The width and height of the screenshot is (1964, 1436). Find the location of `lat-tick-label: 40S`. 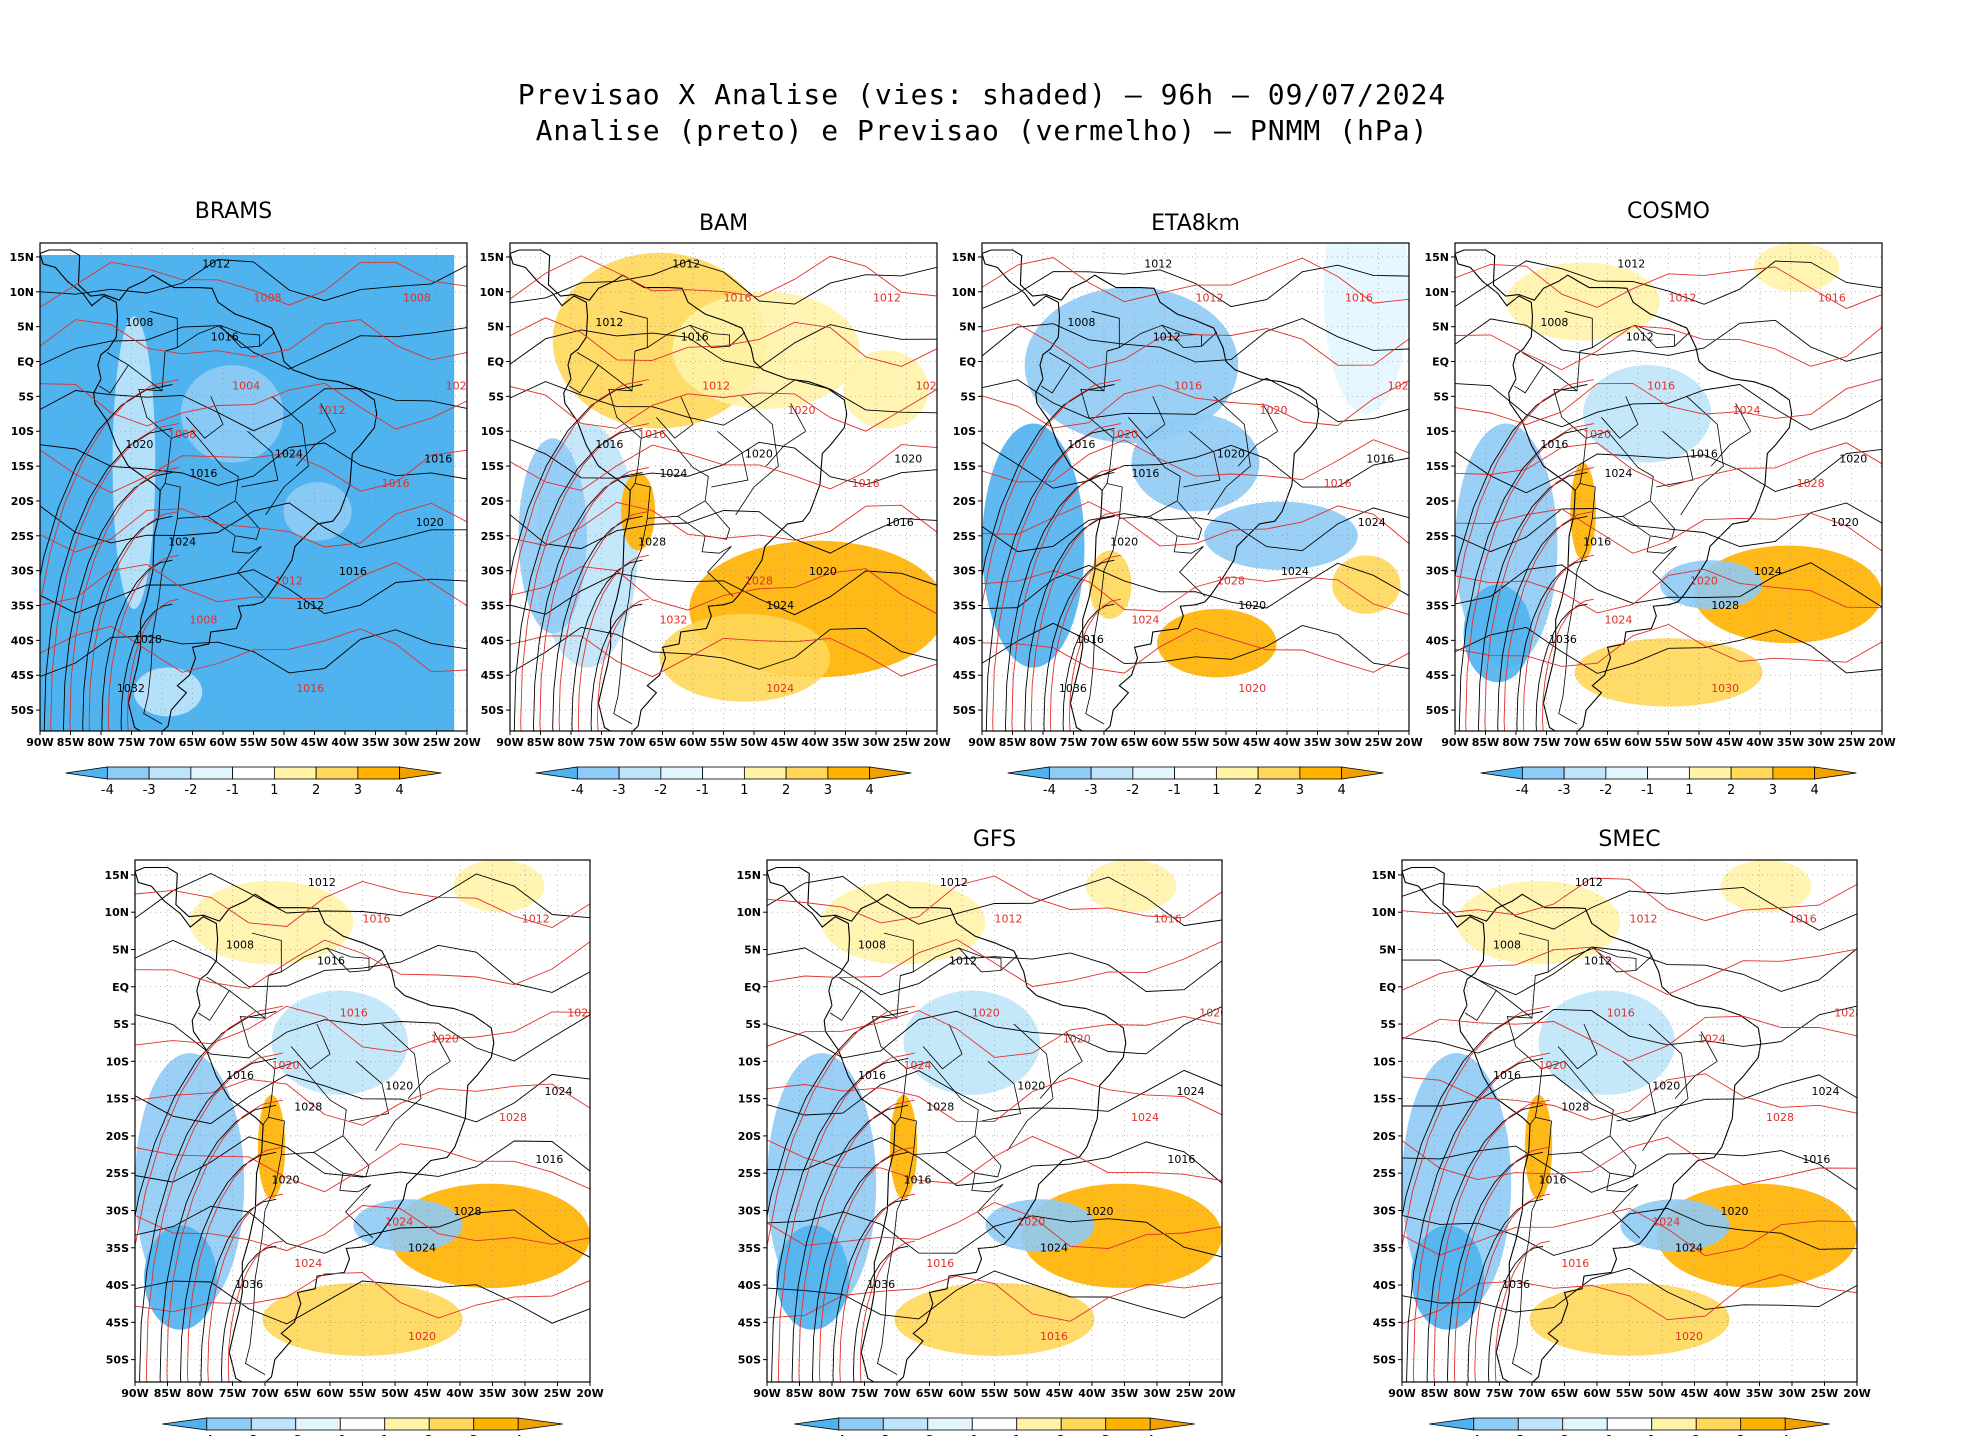

lat-tick-label: 40S is located at coordinates (1437, 640).